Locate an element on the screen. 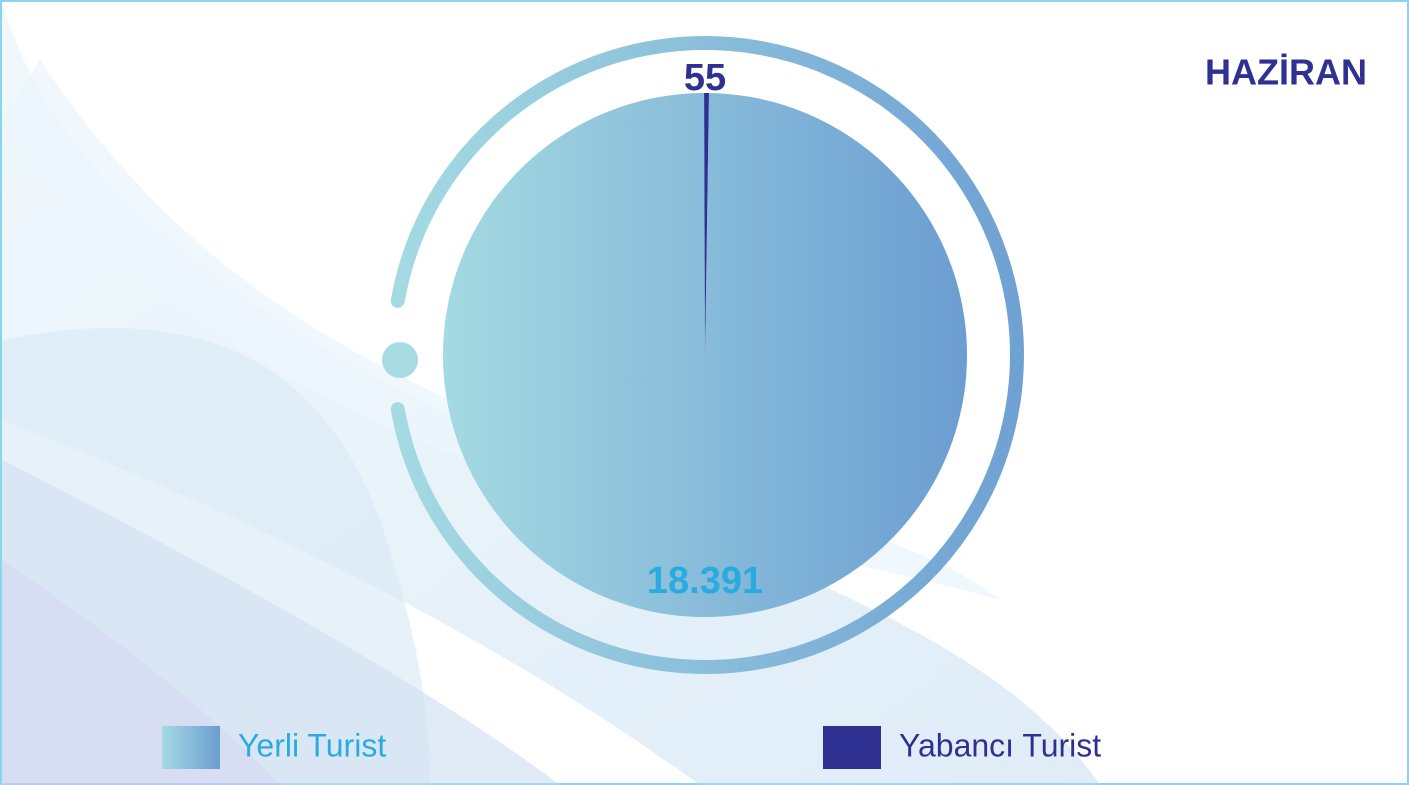 The height and width of the screenshot is (785, 1409). data-label: 18.391 is located at coordinates (705, 581).